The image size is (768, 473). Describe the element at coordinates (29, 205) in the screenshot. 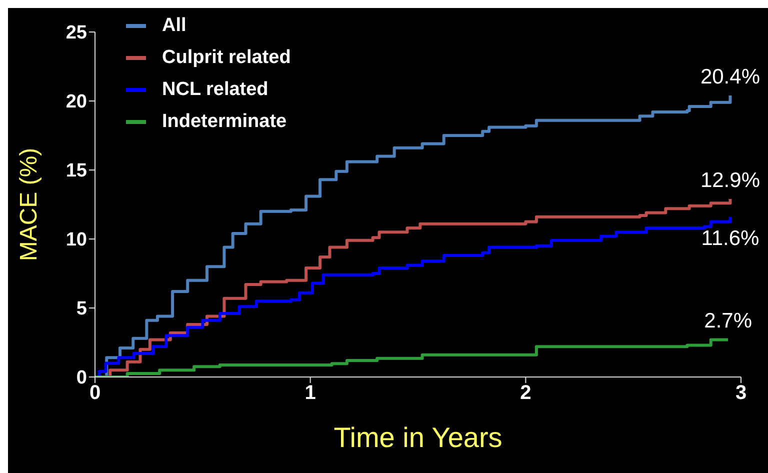

I see `y-axis-title: MACE (%)` at that location.